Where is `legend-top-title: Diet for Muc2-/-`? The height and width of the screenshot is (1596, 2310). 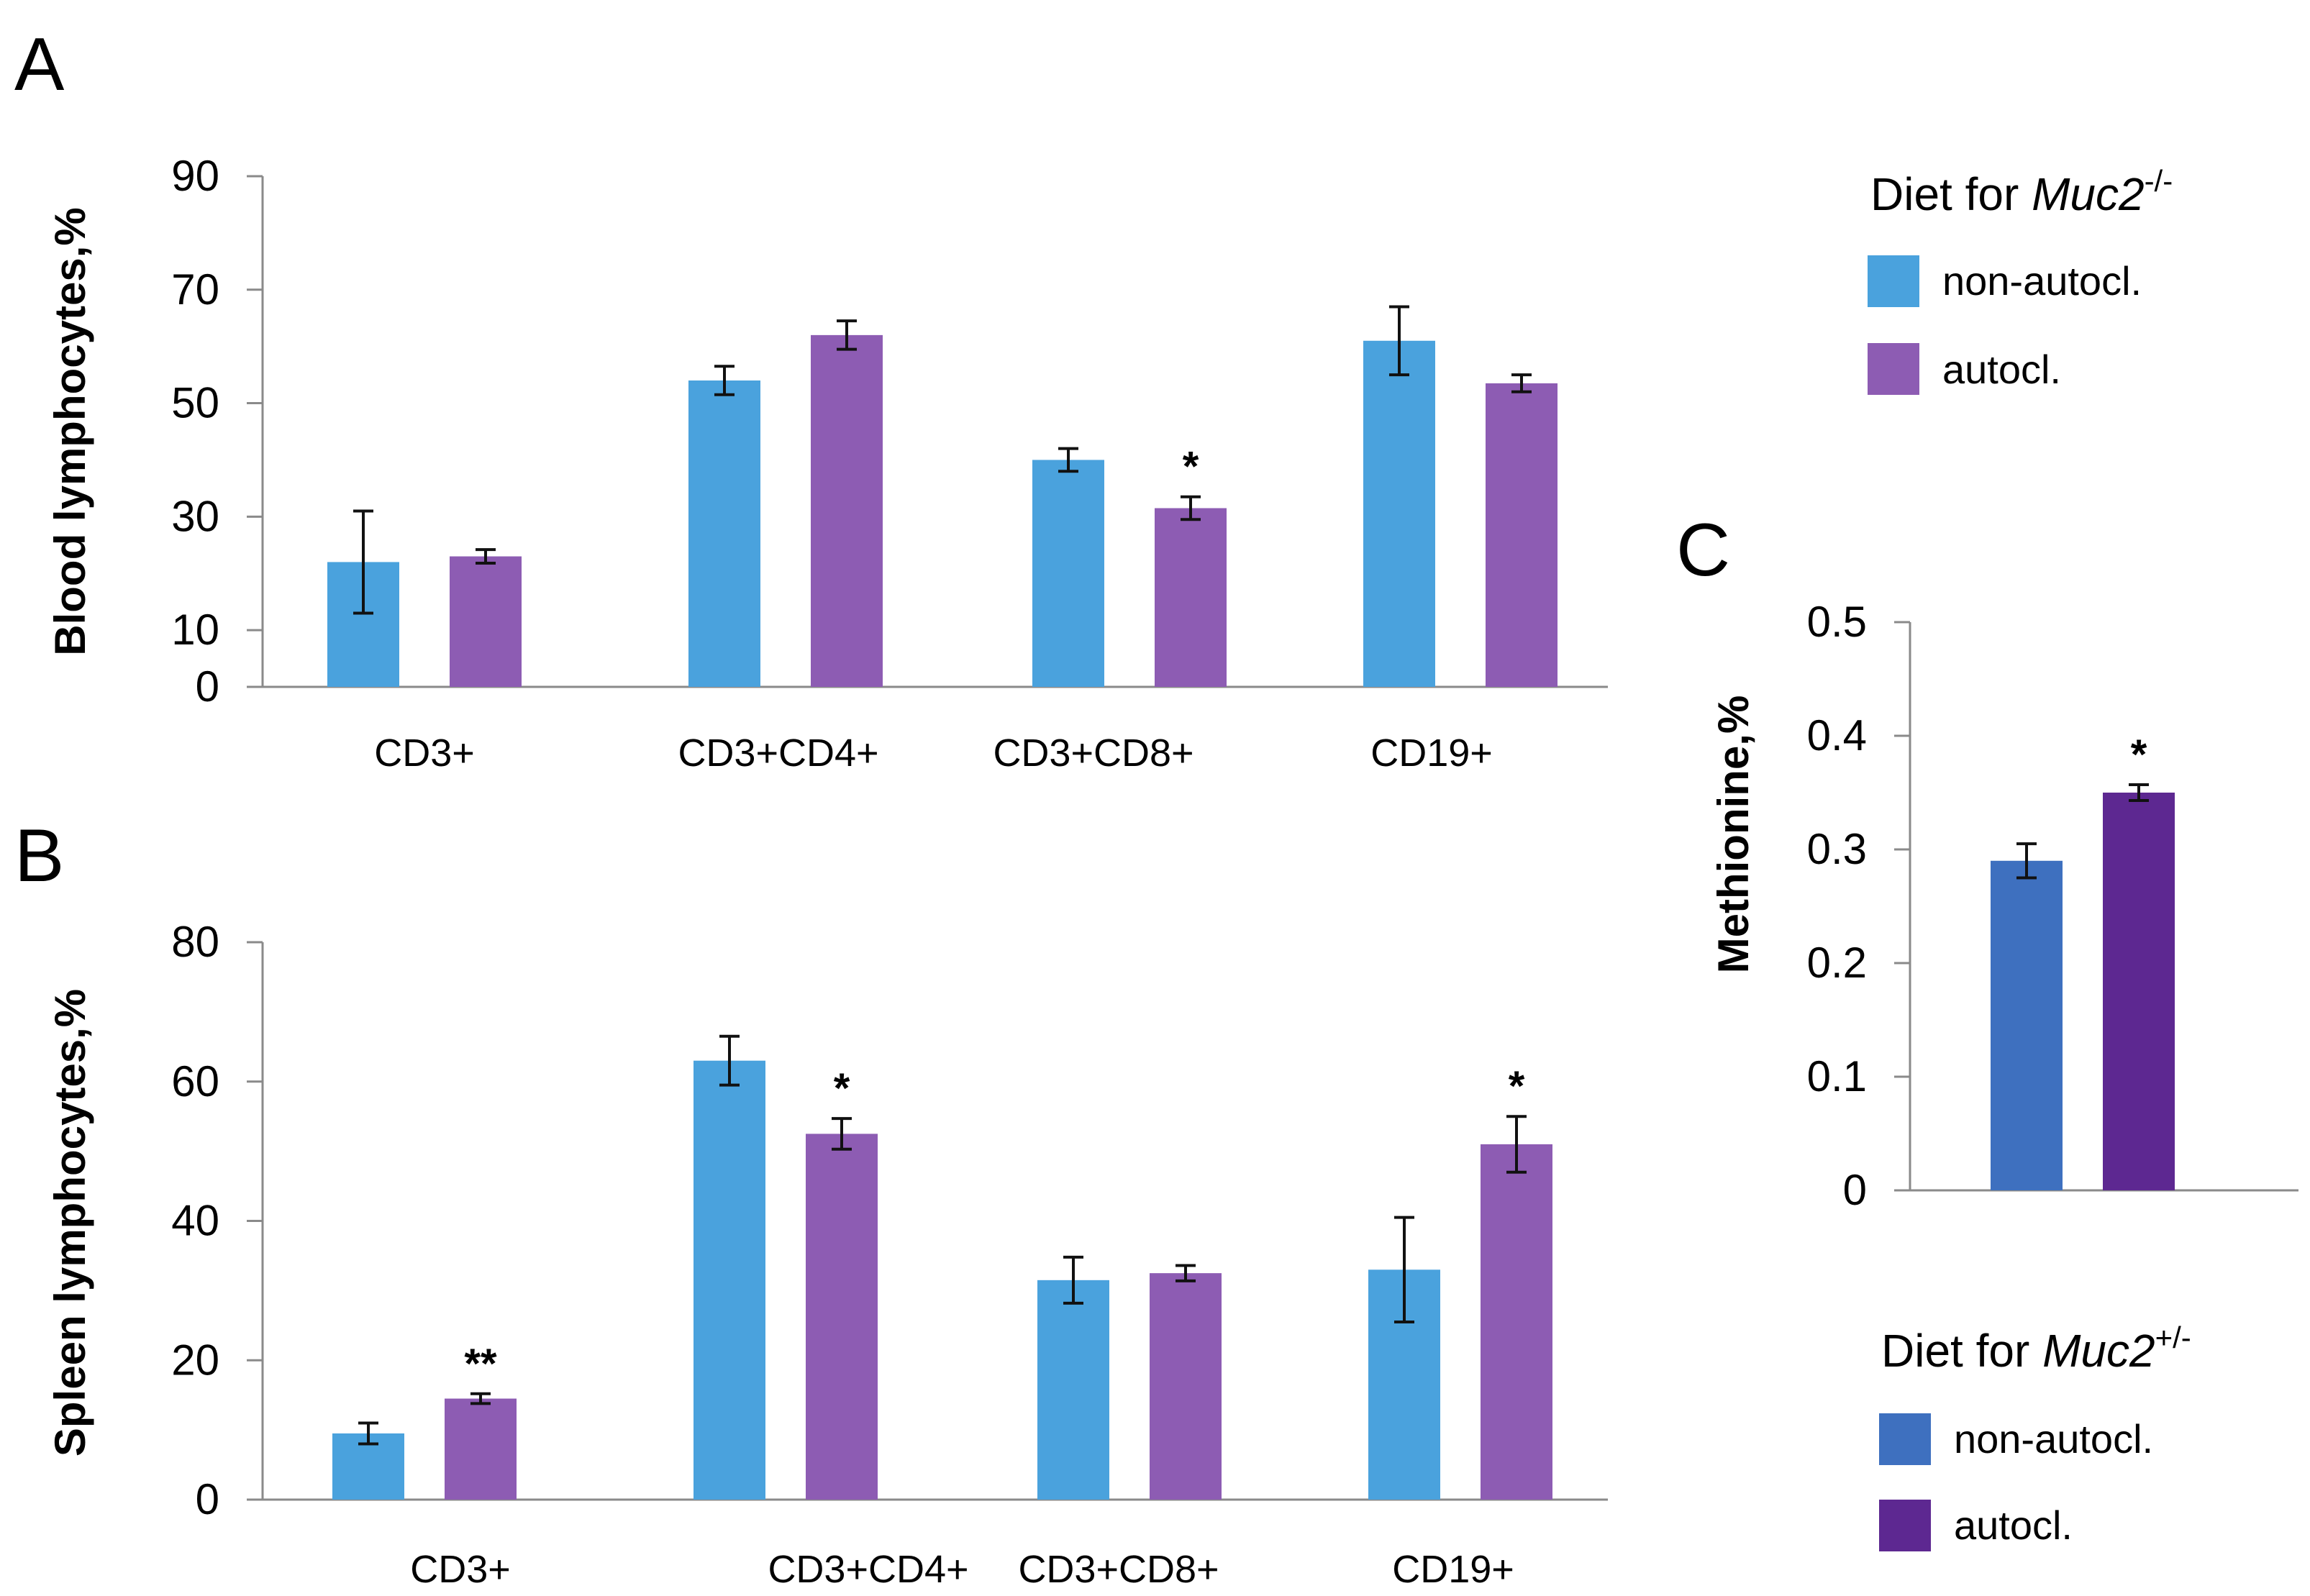 legend-top-title: Diet for Muc2-/- is located at coordinates (2021, 192).